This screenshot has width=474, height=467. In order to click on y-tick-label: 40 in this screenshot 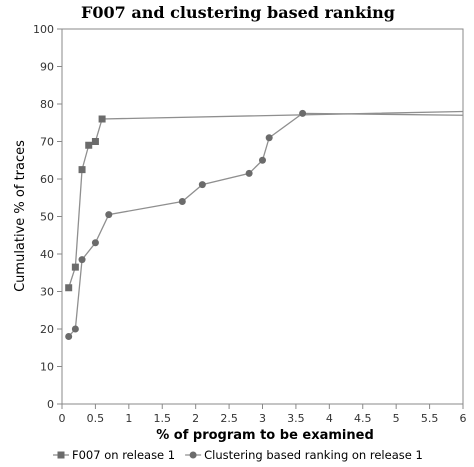, I will do `click(47, 254)`.